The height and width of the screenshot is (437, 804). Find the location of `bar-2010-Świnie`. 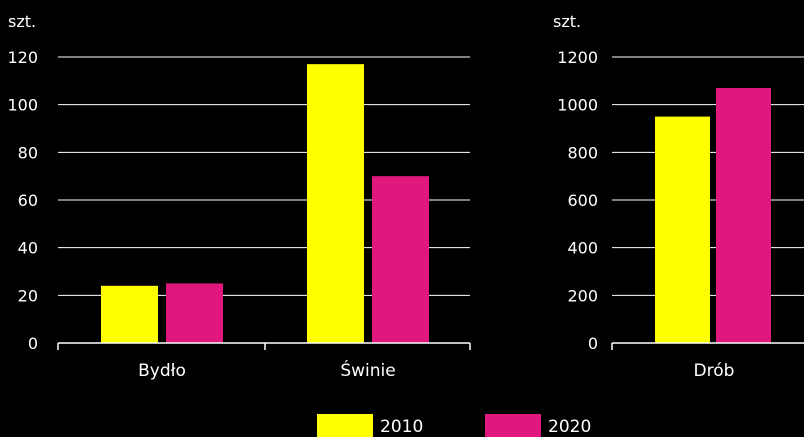

bar-2010-Świnie is located at coordinates (335, 204).